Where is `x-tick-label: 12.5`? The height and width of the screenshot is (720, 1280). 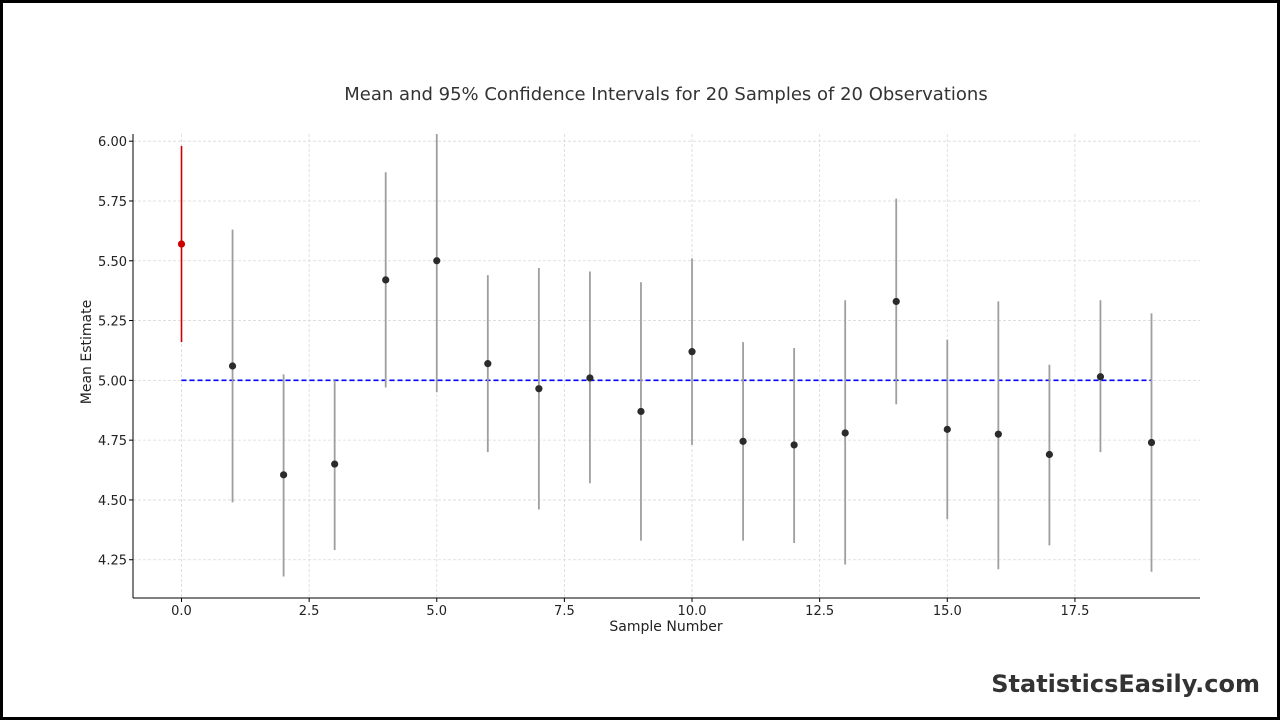
x-tick-label: 12.5 is located at coordinates (819, 611).